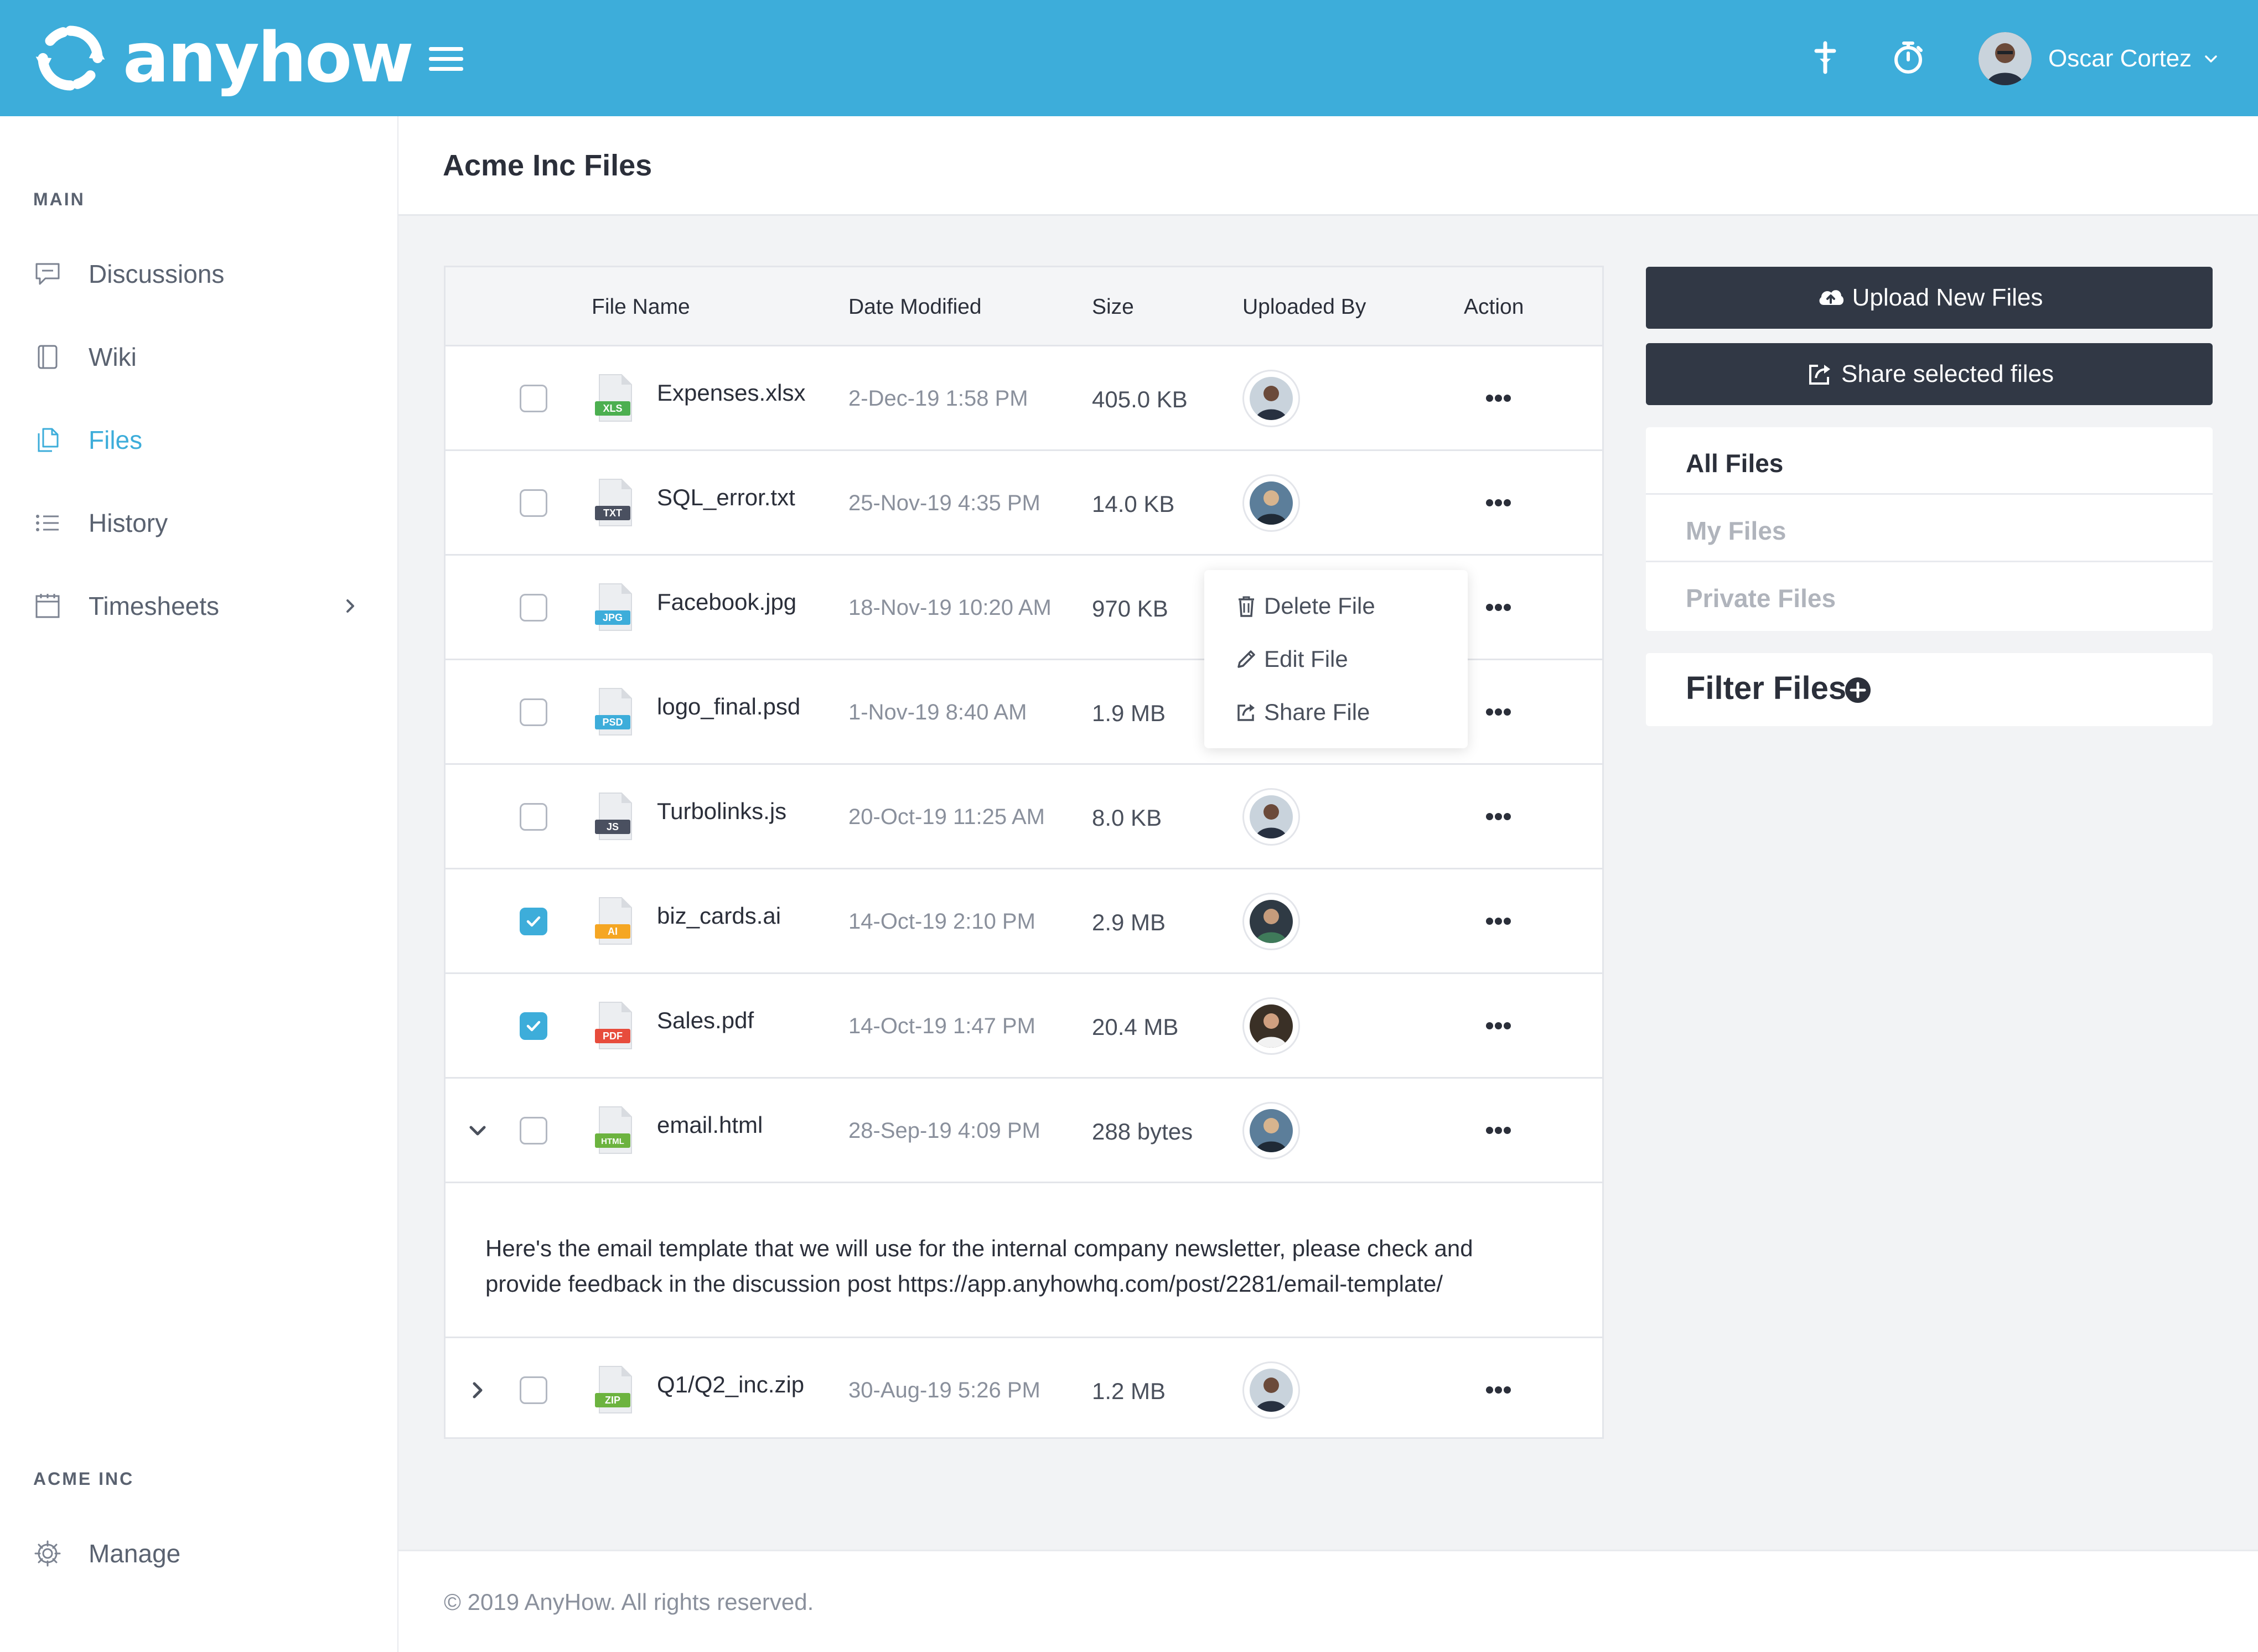 The height and width of the screenshot is (1652, 2258). Describe the element at coordinates (128, 523) in the screenshot. I see `sidebar-item-label: History` at that location.